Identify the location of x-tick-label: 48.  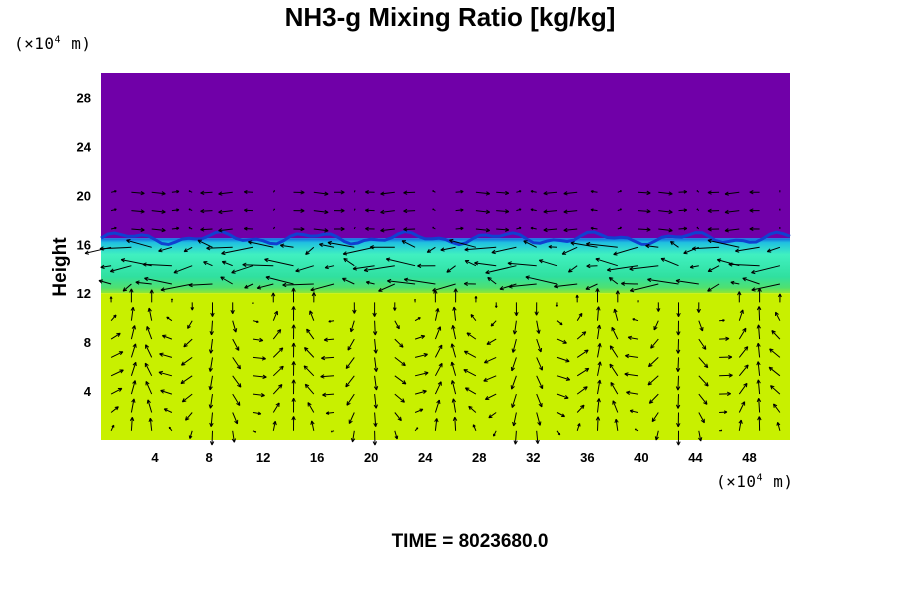
(749, 457).